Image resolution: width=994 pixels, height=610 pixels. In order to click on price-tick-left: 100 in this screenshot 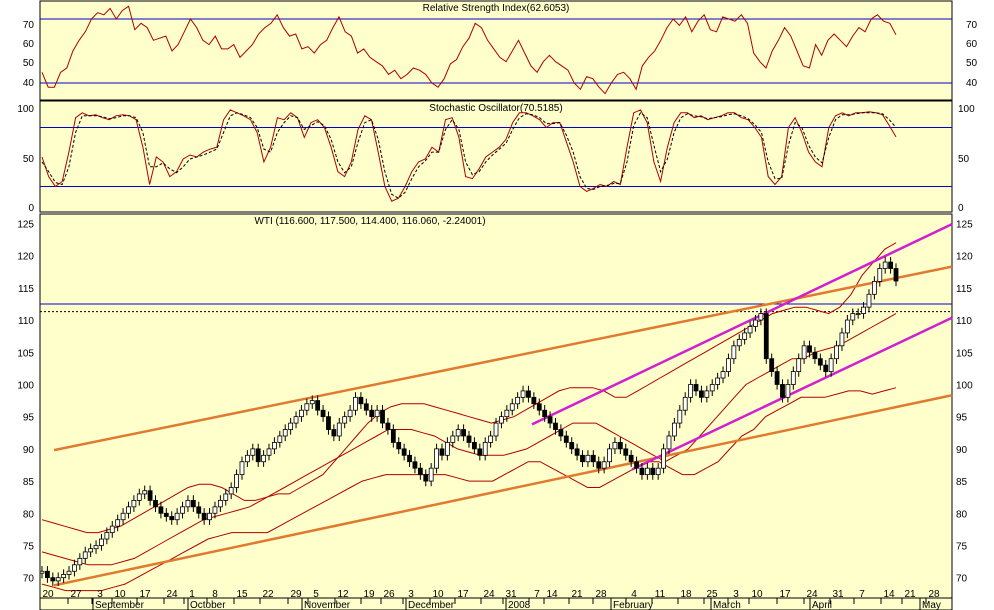, I will do `click(25, 385)`.